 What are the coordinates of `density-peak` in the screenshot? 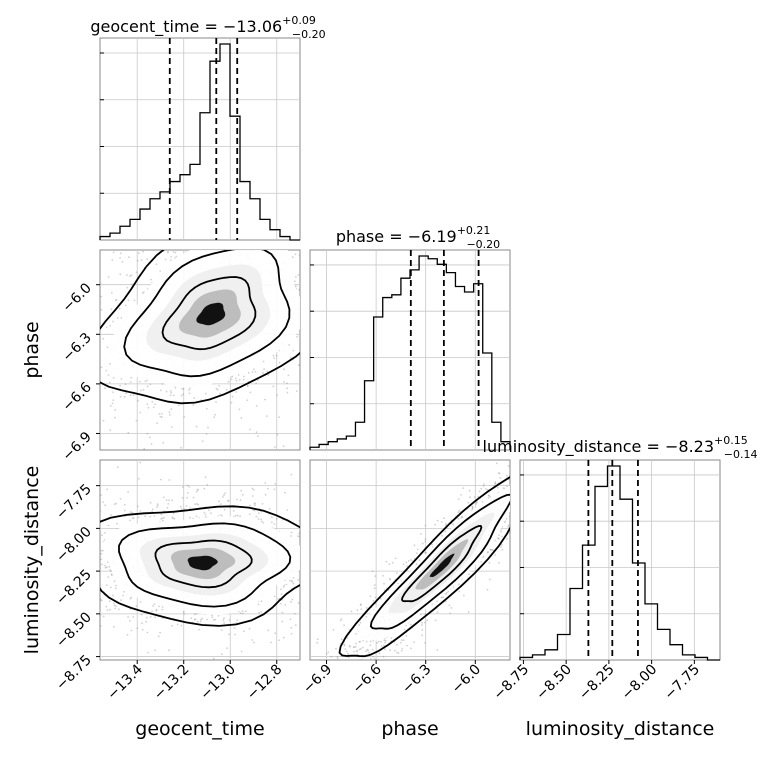 It's located at (211, 314).